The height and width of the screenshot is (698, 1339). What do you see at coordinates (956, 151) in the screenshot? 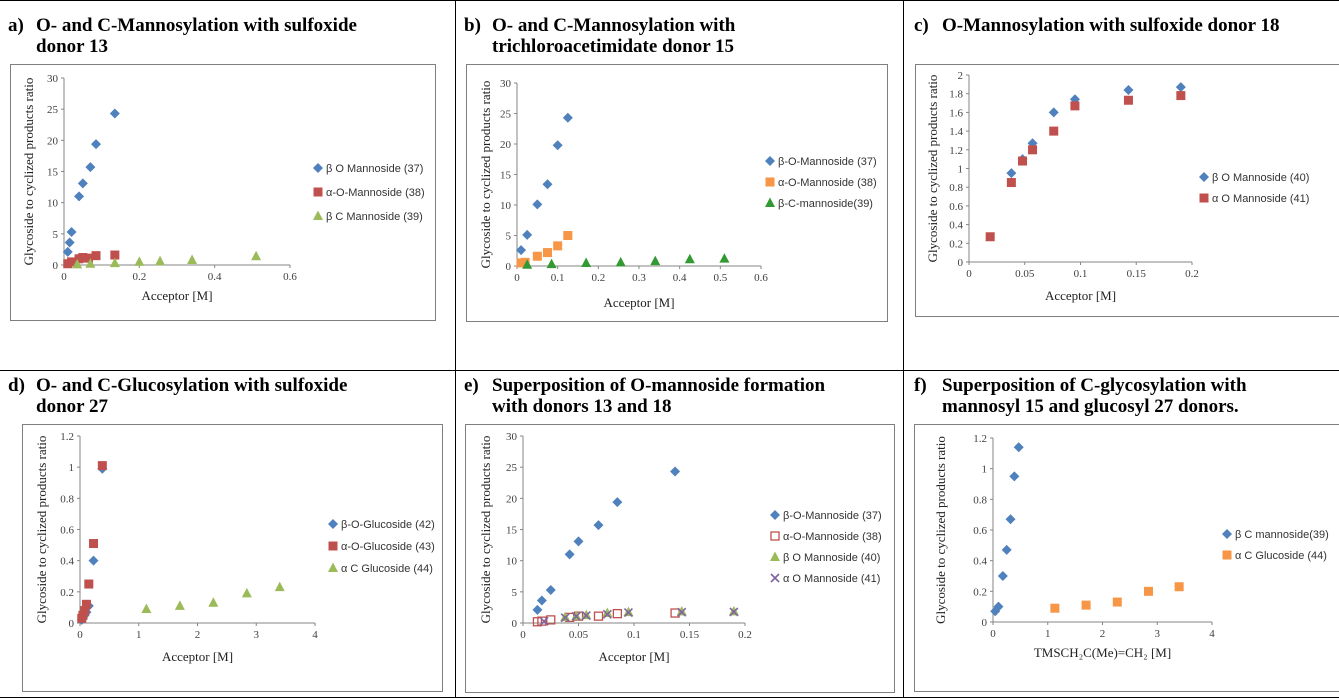
I see `y-tick-label: 1.2` at bounding box center [956, 151].